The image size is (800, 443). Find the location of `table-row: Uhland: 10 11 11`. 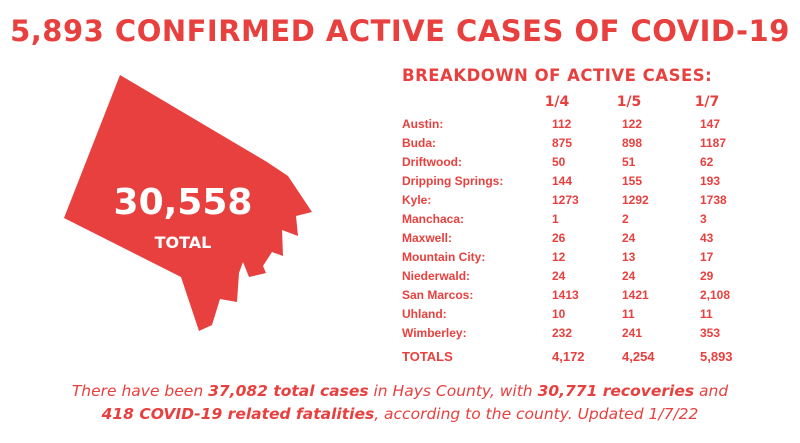

table-row: Uhland: 10 11 11 is located at coordinates (582, 316).